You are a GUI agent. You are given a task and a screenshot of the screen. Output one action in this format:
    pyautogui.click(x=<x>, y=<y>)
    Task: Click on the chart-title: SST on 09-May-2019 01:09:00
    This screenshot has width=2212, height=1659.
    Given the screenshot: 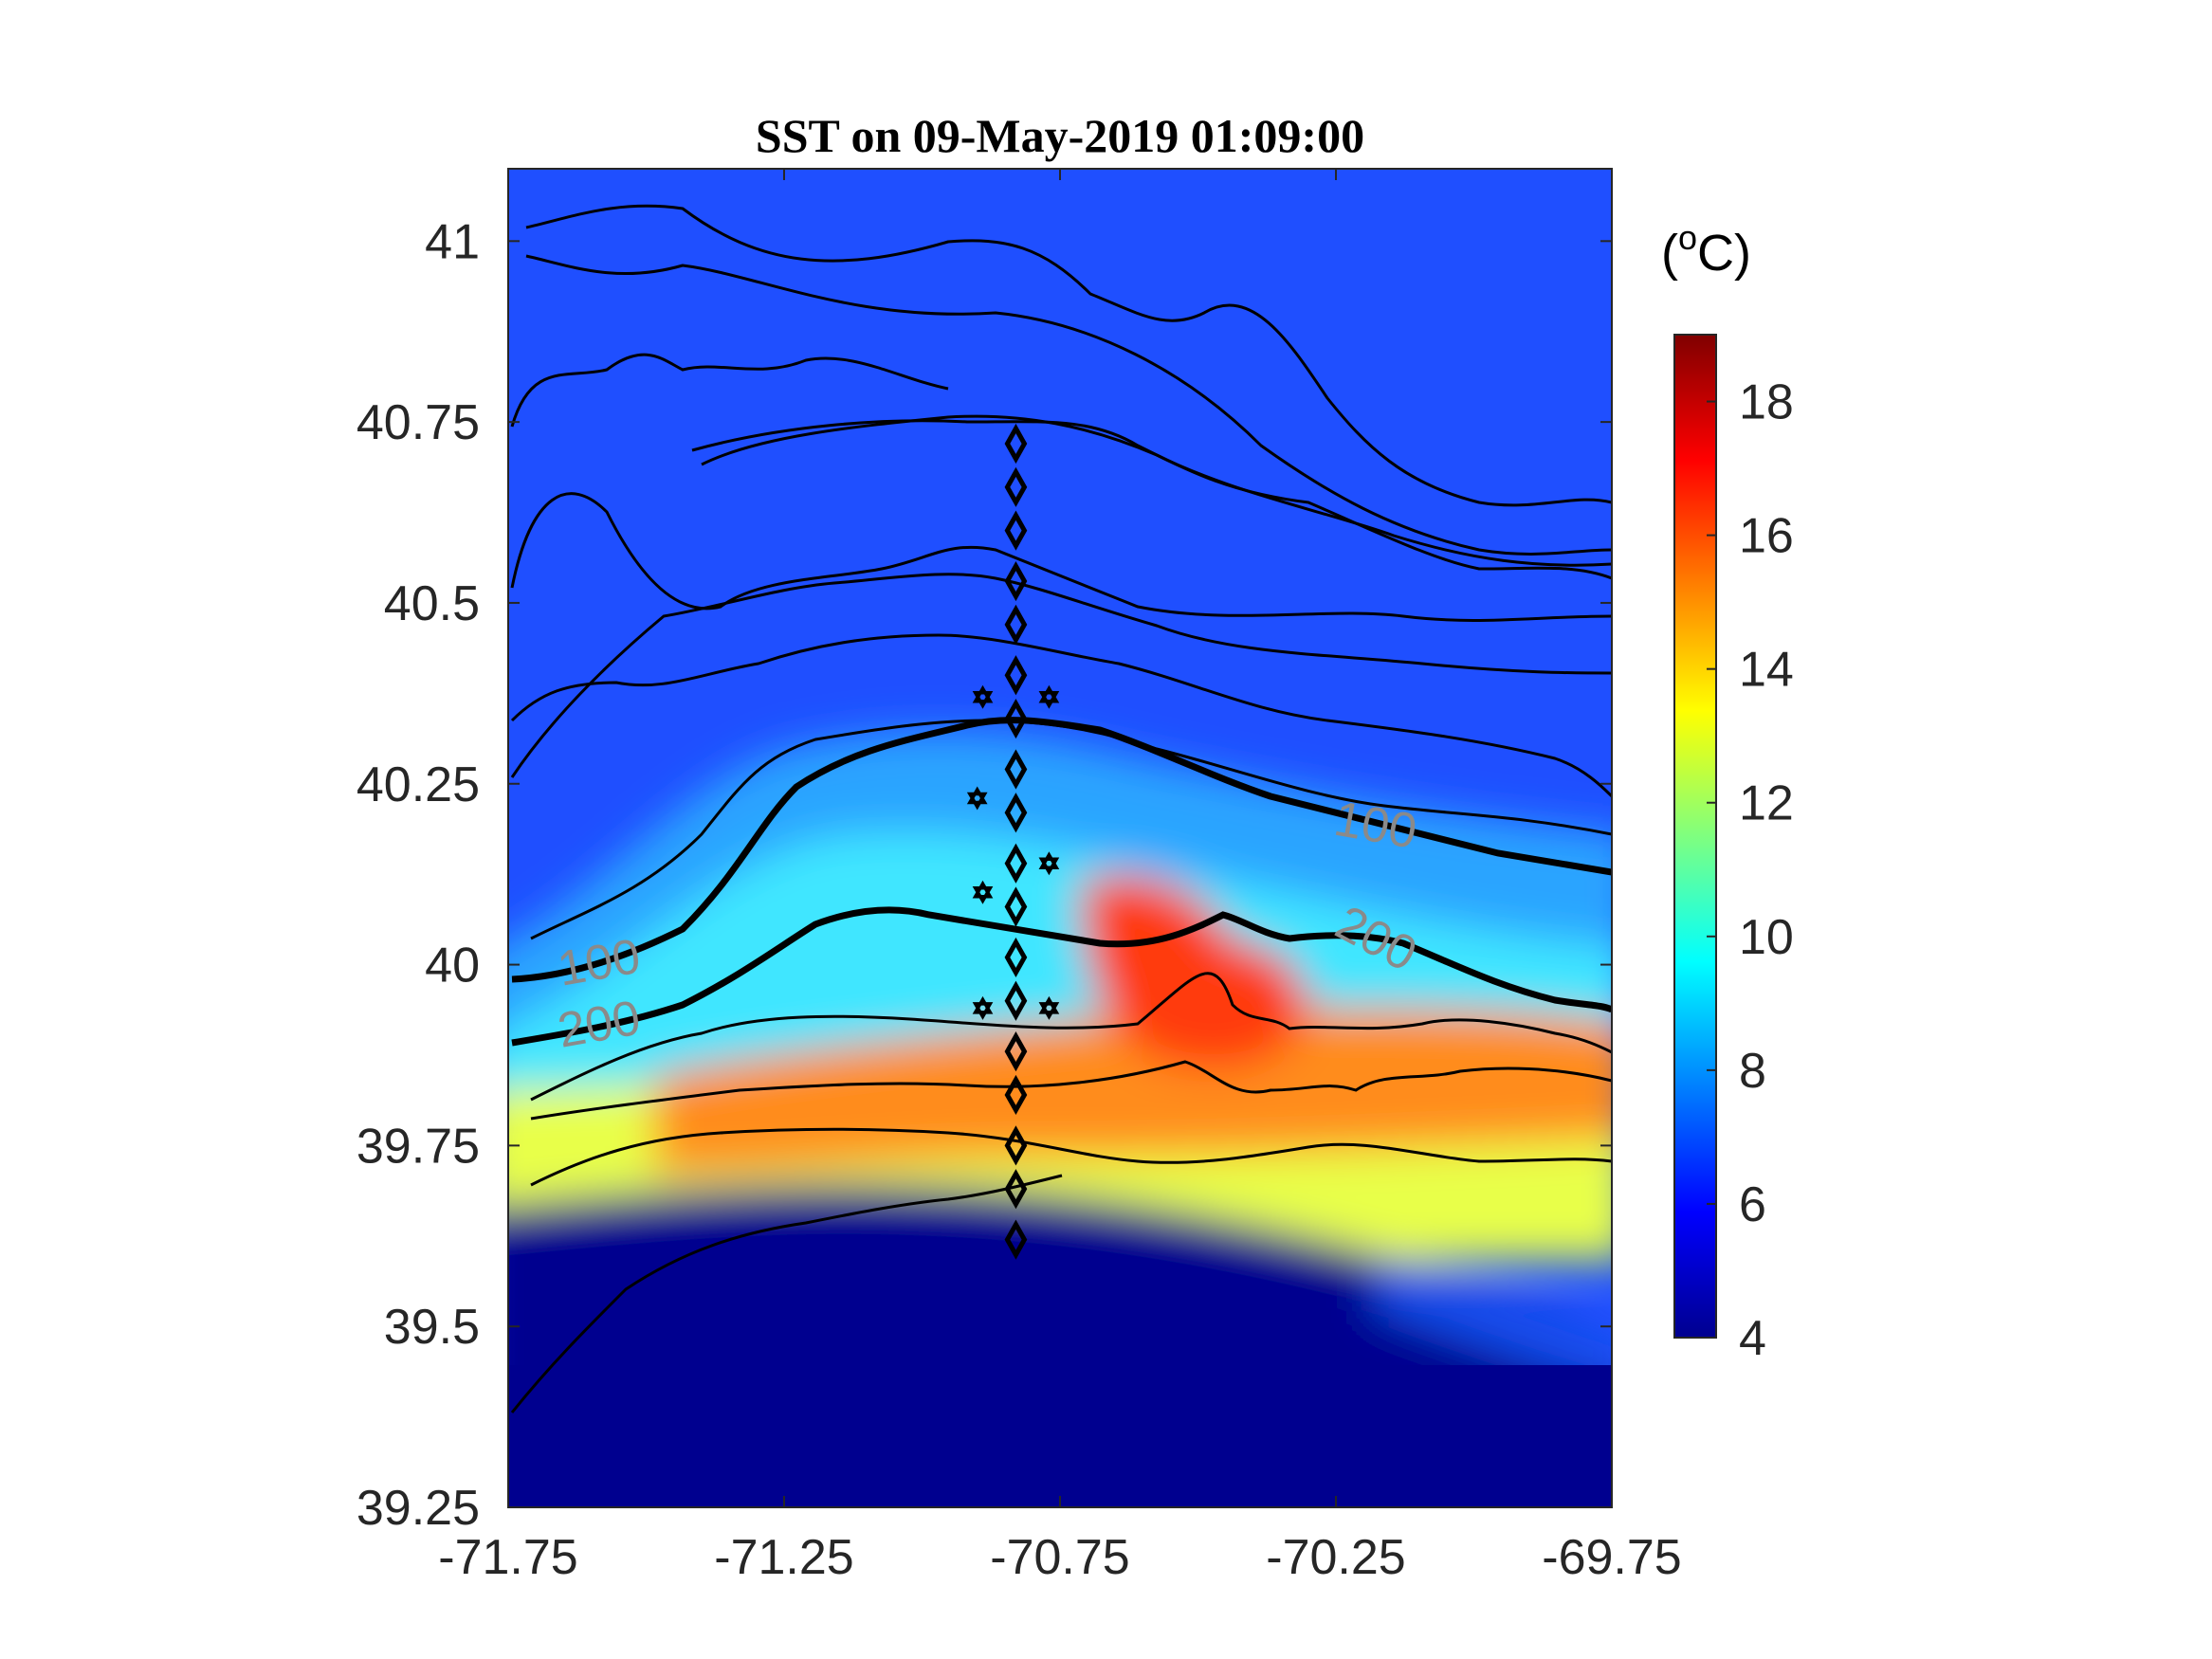 What is the action you would take?
    pyautogui.click(x=1060, y=135)
    